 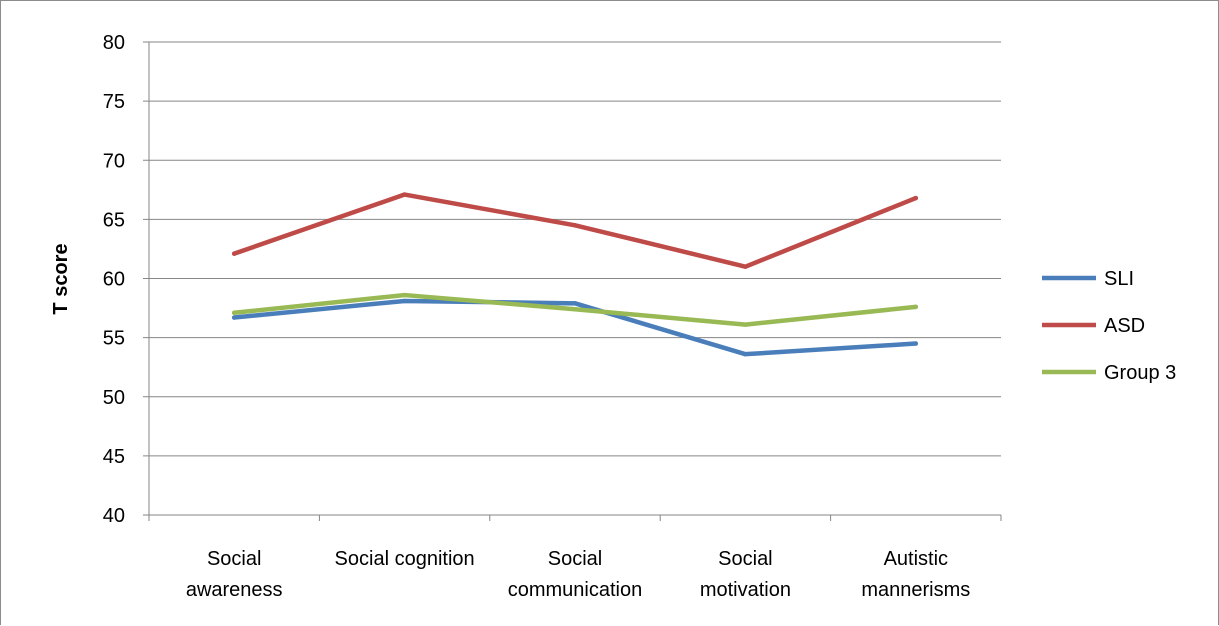 What do you see at coordinates (745, 590) in the screenshot?
I see `x-tick-label-line: motivation` at bounding box center [745, 590].